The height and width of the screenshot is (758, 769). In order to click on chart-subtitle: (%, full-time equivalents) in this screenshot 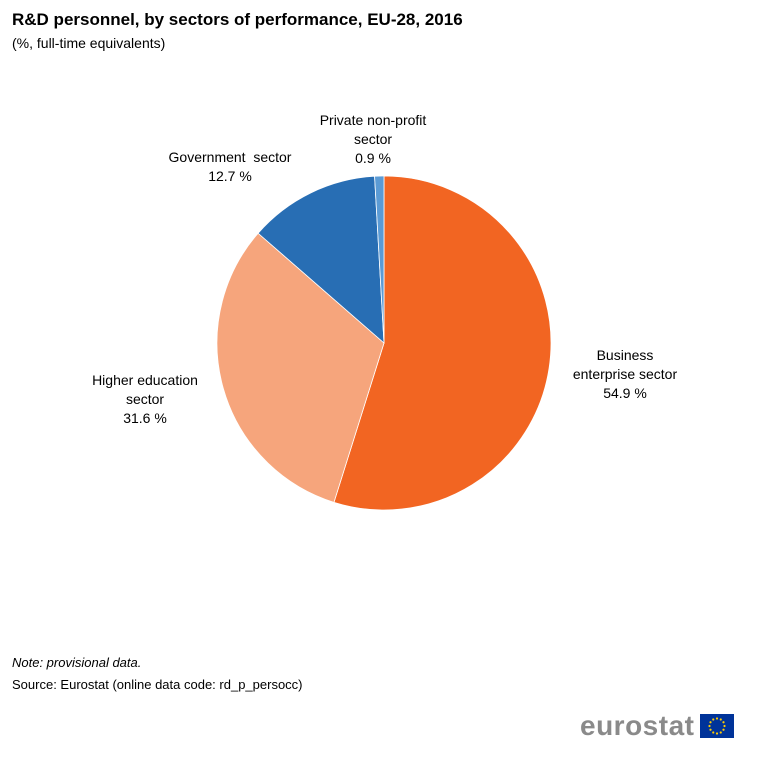, I will do `click(89, 43)`.